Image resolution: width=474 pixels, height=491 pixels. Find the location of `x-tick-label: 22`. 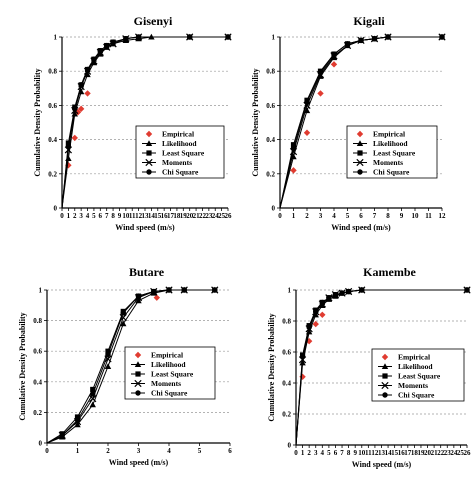

x-tick-label: 22 is located at coordinates (203, 216).